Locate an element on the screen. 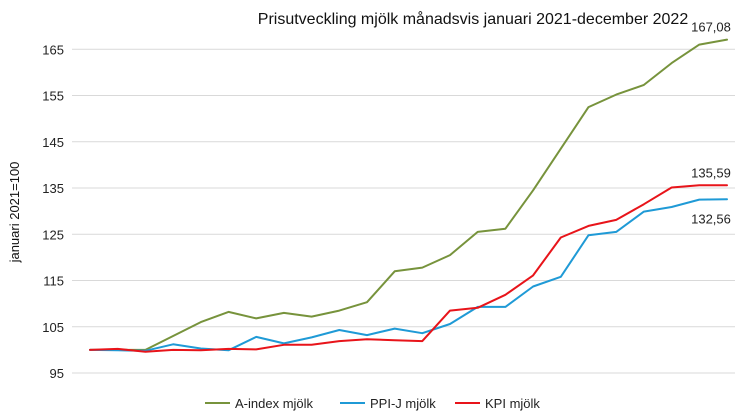 This screenshot has height=419, width=746. data-label: 167,08 is located at coordinates (711, 27).